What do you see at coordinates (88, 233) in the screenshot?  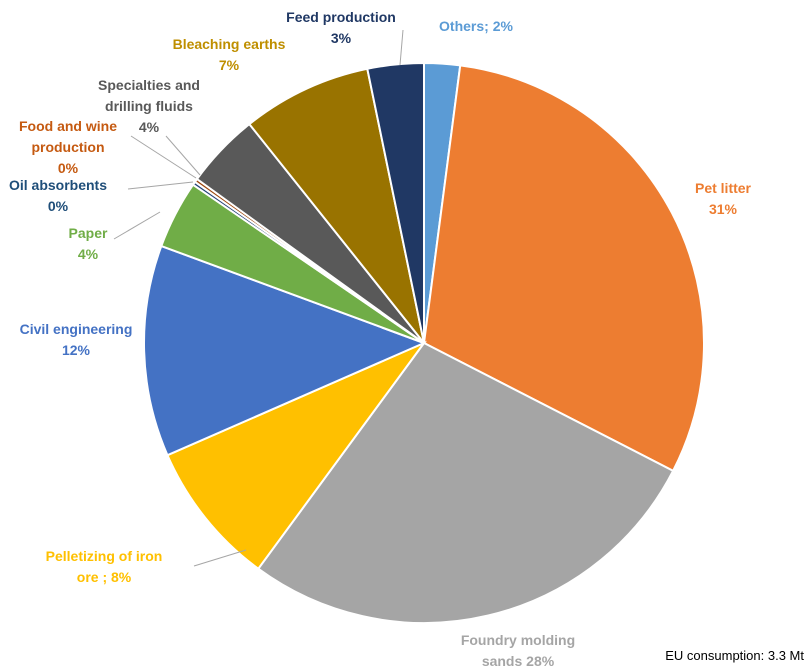 I see `slice-label-line: Paper` at bounding box center [88, 233].